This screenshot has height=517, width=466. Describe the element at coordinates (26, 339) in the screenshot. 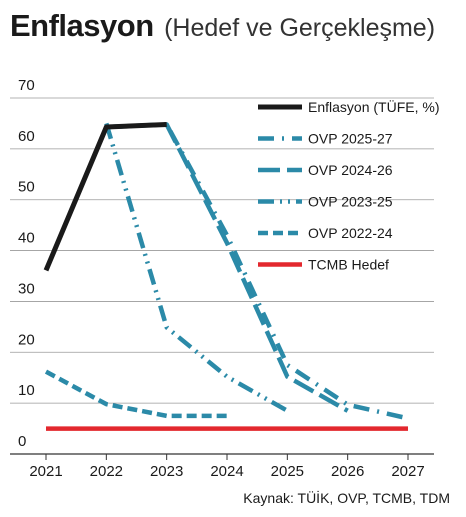

I see `y-tick-label: 20` at that location.